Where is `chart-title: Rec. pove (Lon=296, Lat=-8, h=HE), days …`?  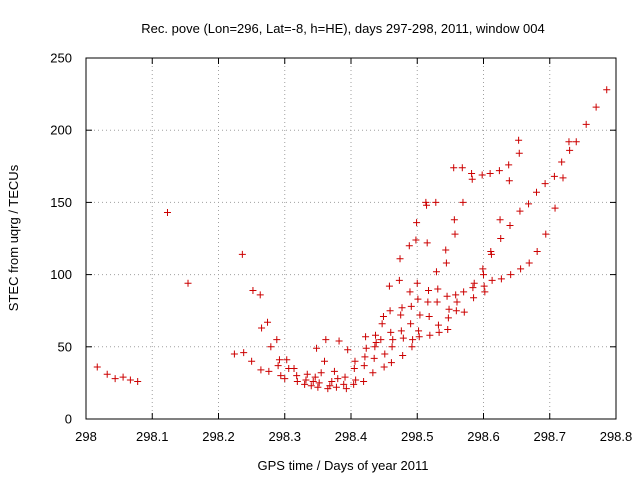 chart-title: Rec. pove (Lon=296, Lat=-8, h=HE), days … is located at coordinates (342, 28).